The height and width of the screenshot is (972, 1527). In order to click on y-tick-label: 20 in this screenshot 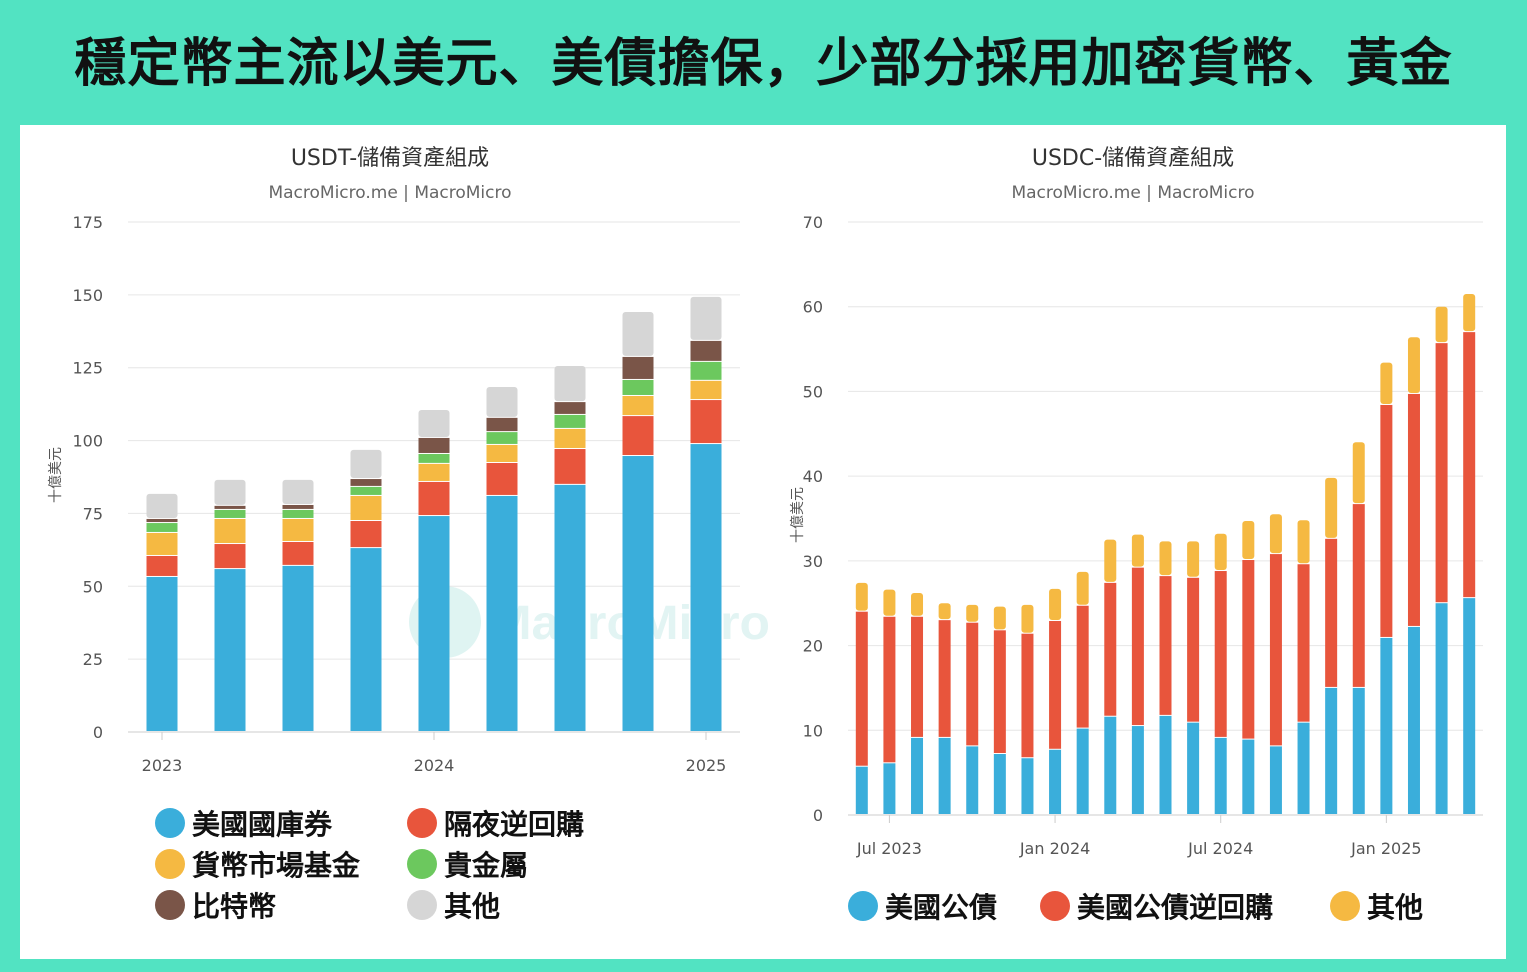, I will do `click(813, 646)`.